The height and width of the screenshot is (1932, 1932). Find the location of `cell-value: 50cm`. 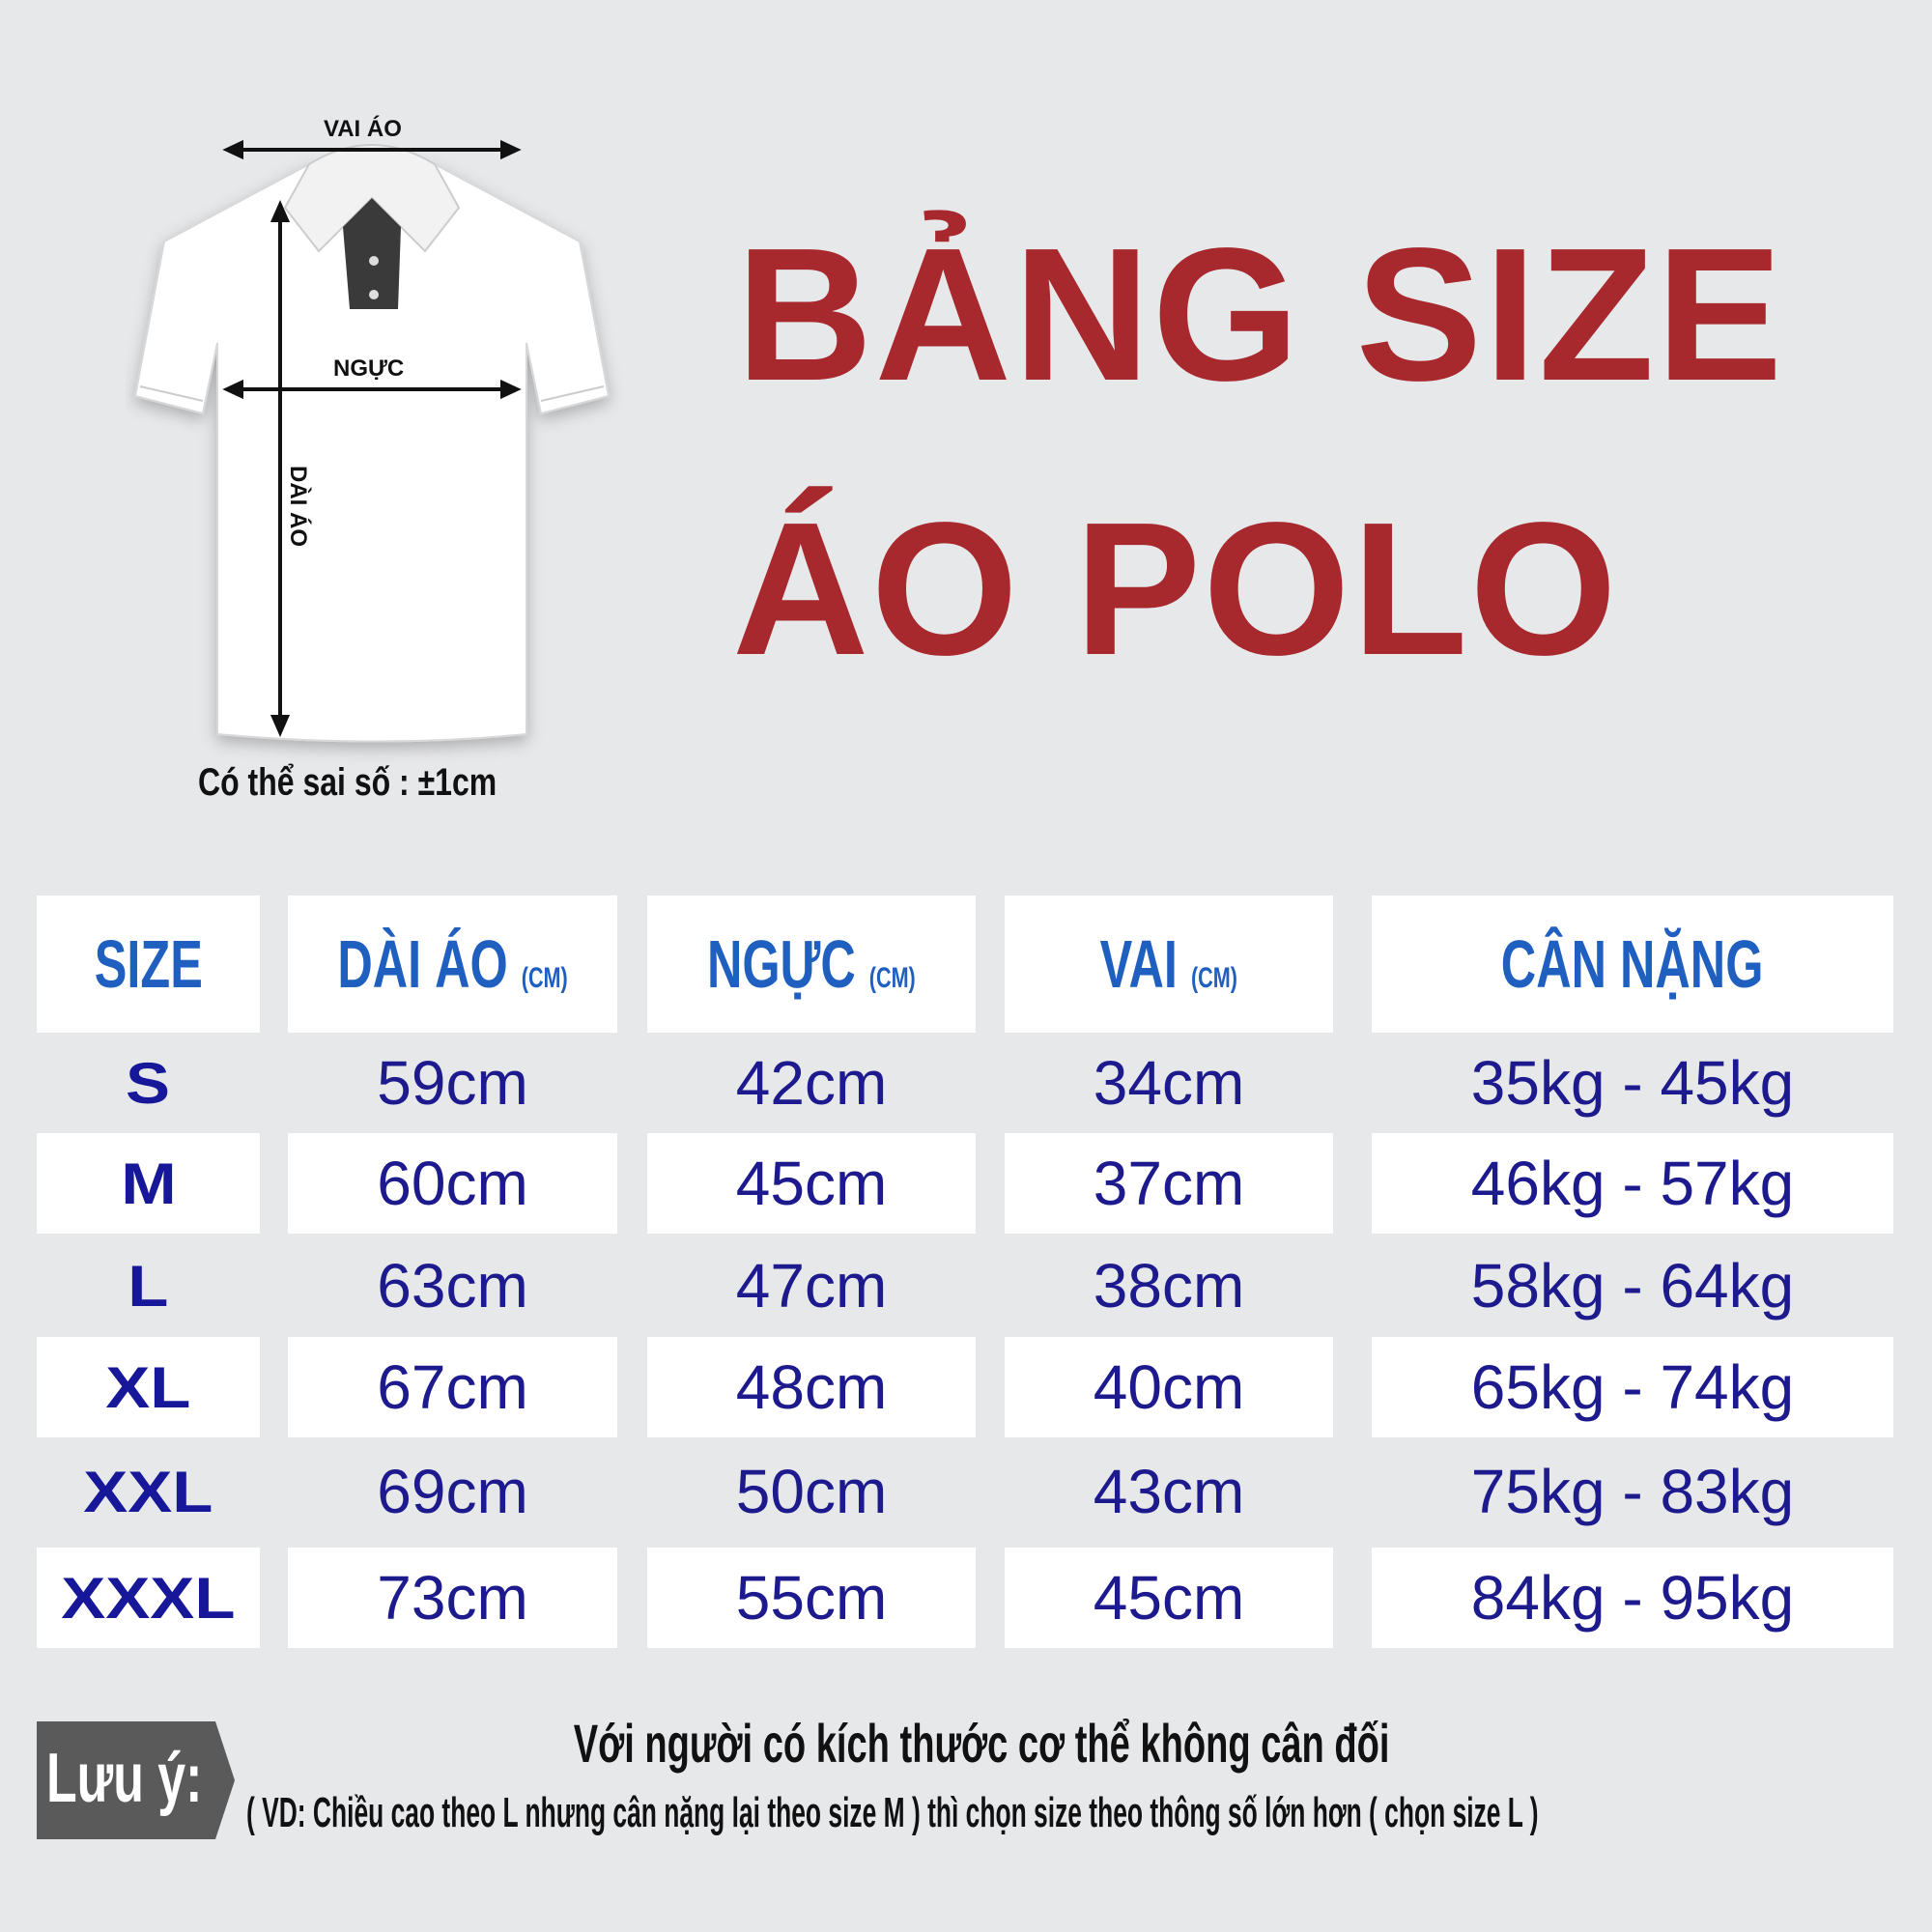

cell-value: 50cm is located at coordinates (811, 1491).